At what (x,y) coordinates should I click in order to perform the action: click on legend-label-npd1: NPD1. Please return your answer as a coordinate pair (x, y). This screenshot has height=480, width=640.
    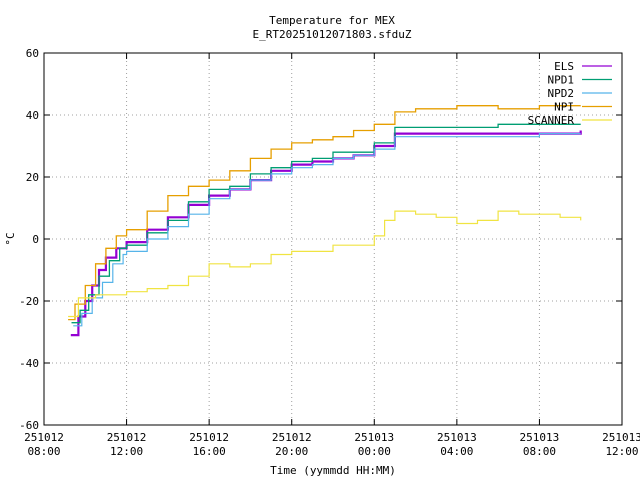
    Looking at the image, I should click on (561, 80).